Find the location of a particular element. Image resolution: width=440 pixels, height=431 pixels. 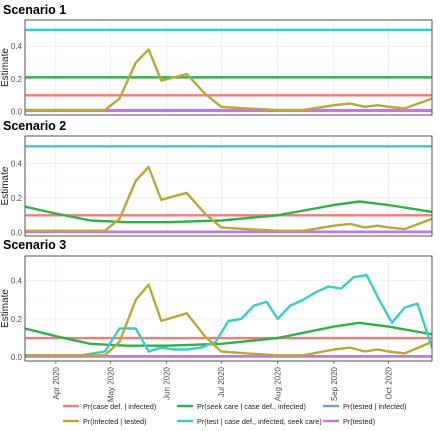

x-tick-label: Apr 2020 is located at coordinates (56, 382).